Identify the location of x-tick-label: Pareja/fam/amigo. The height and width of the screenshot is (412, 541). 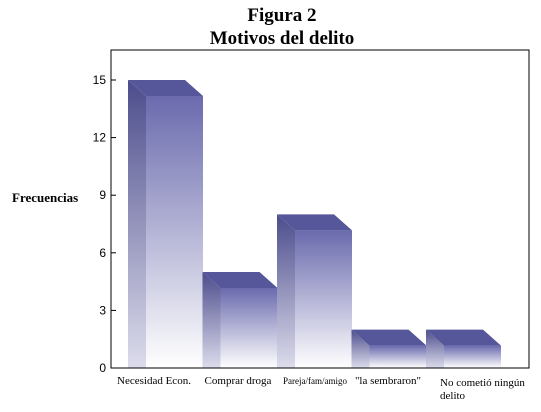
(315, 381).